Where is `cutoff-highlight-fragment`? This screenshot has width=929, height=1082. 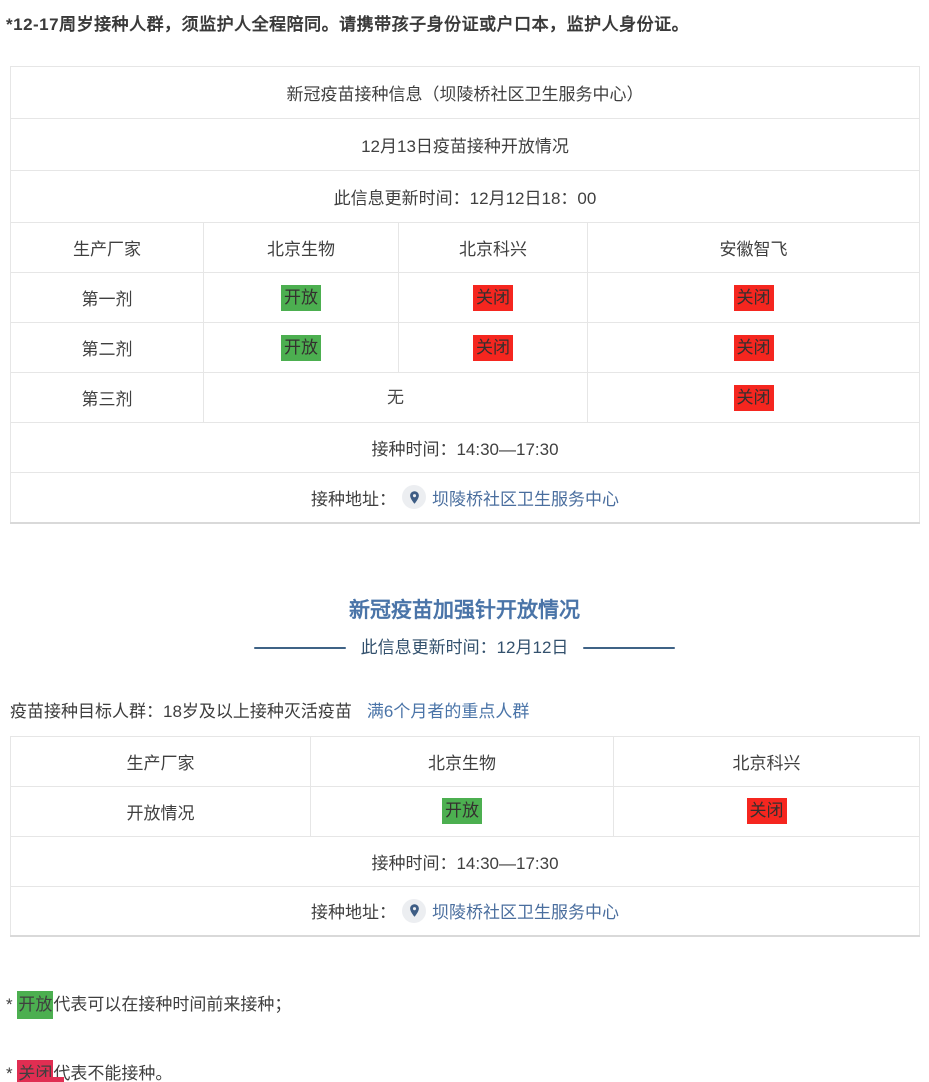
cutoff-highlight-fragment is located at coordinates (47, 1079).